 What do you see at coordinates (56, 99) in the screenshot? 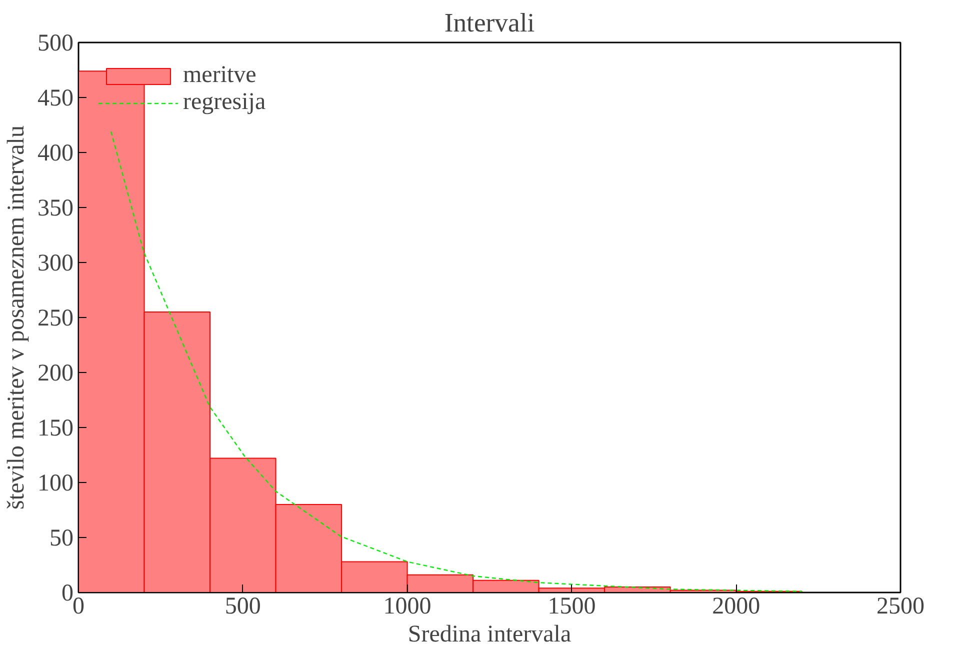
I see `y-tick-label: 450` at bounding box center [56, 99].